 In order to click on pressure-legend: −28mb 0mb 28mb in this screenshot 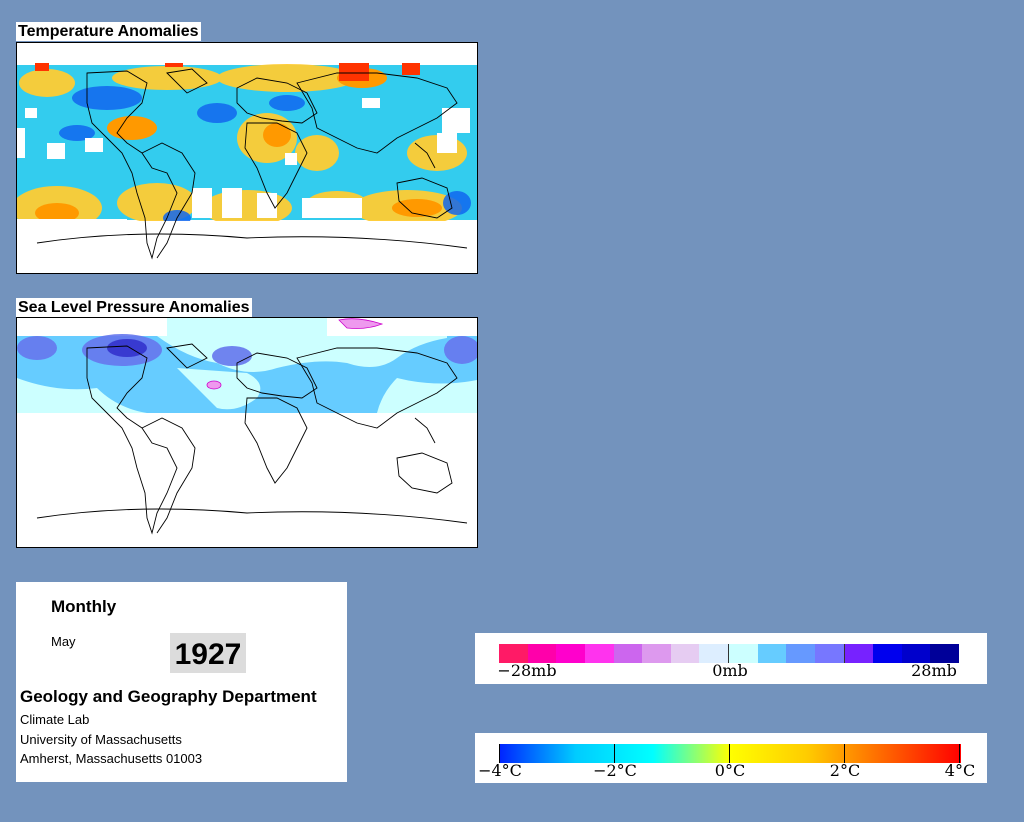, I will do `click(731, 658)`.